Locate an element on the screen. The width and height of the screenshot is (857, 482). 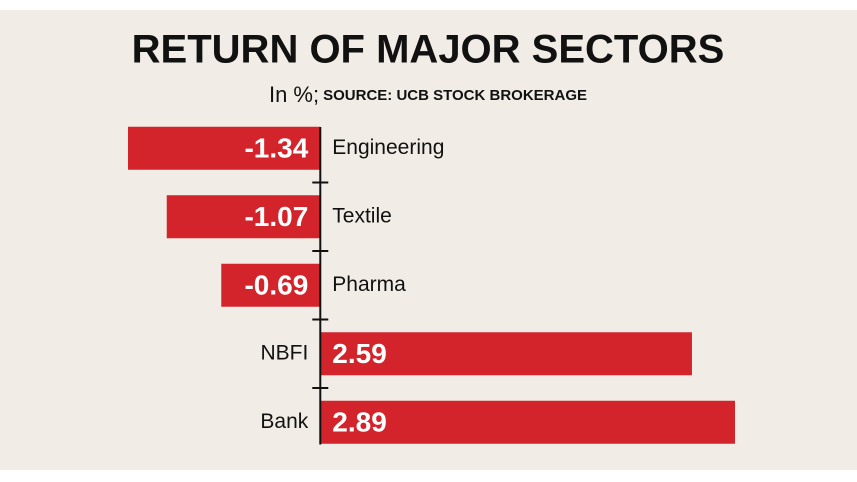
category-label: Pharma is located at coordinates (369, 284).